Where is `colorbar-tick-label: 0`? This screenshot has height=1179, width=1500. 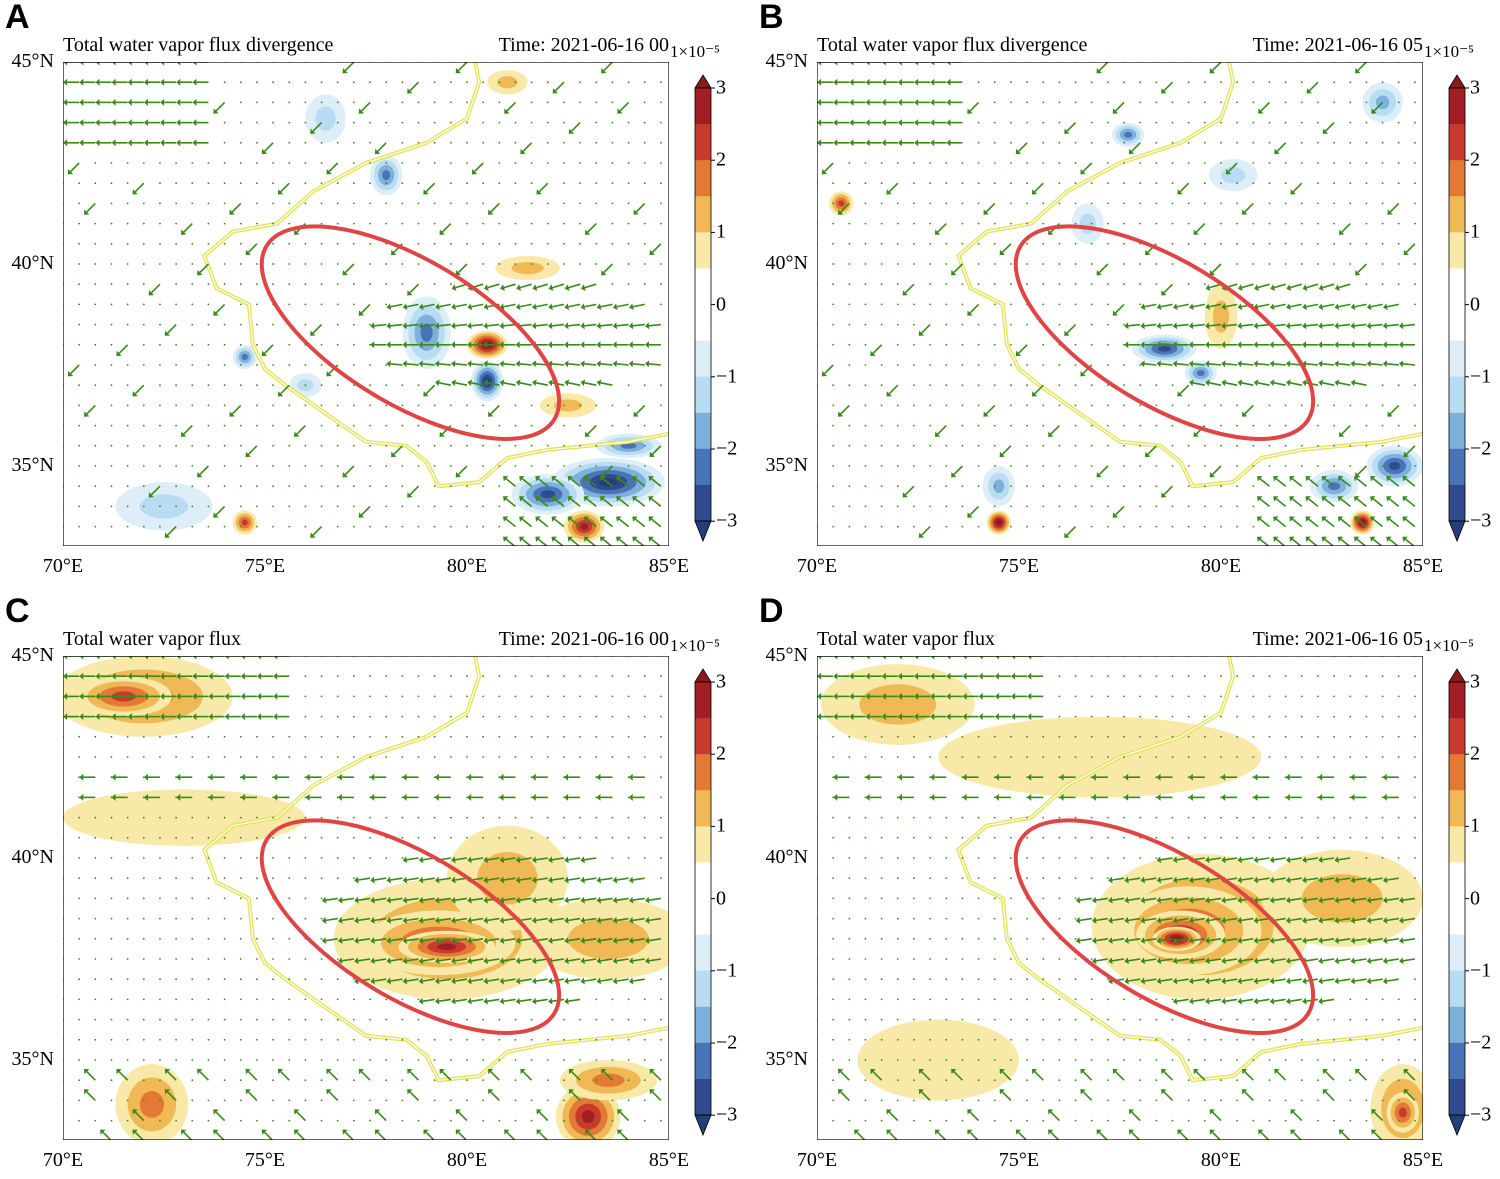 colorbar-tick-label: 0 is located at coordinates (1475, 898).